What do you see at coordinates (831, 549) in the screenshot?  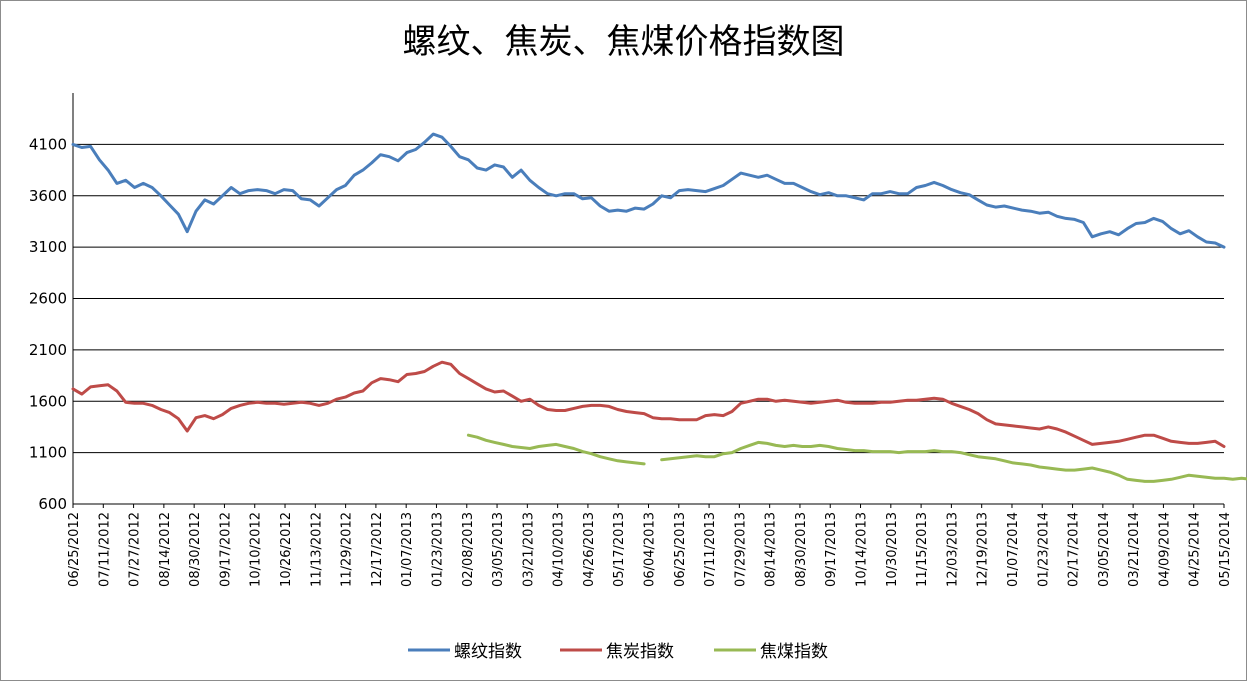 I see `x-tick-label: 09/17/2013` at bounding box center [831, 549].